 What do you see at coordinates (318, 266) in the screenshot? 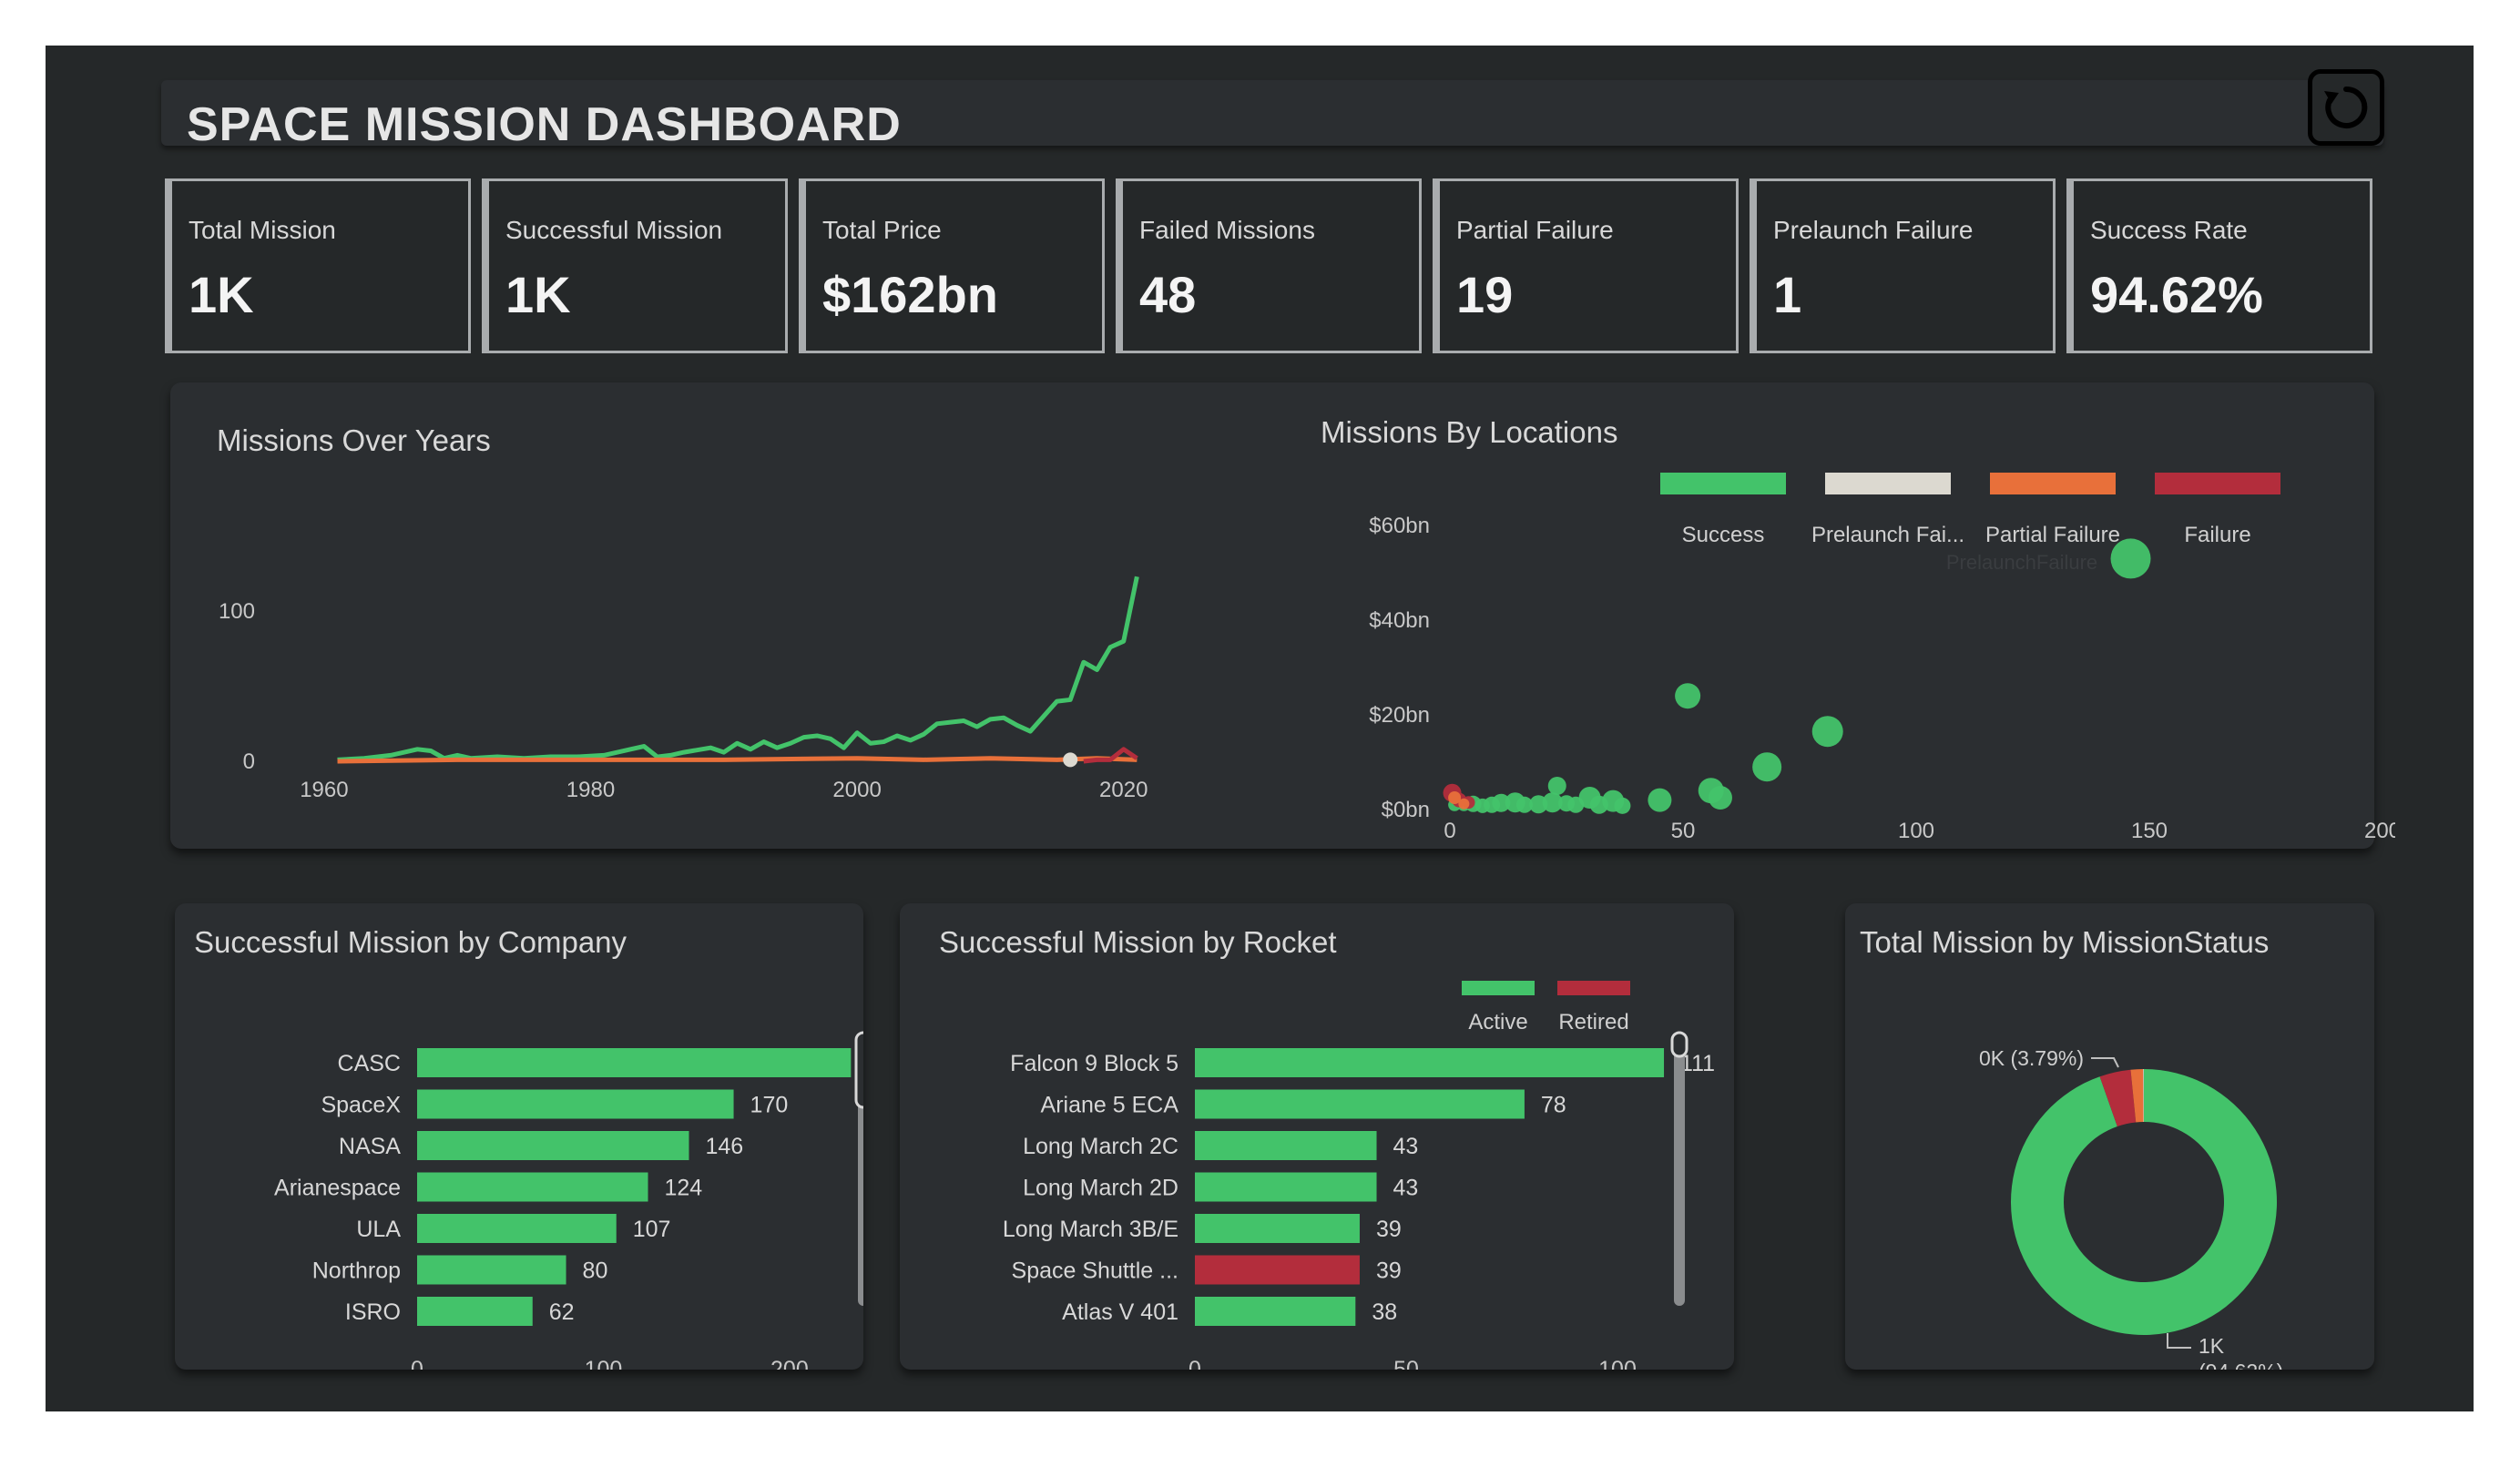
I see `kpi-total-mission: Total Mission 1K` at bounding box center [318, 266].